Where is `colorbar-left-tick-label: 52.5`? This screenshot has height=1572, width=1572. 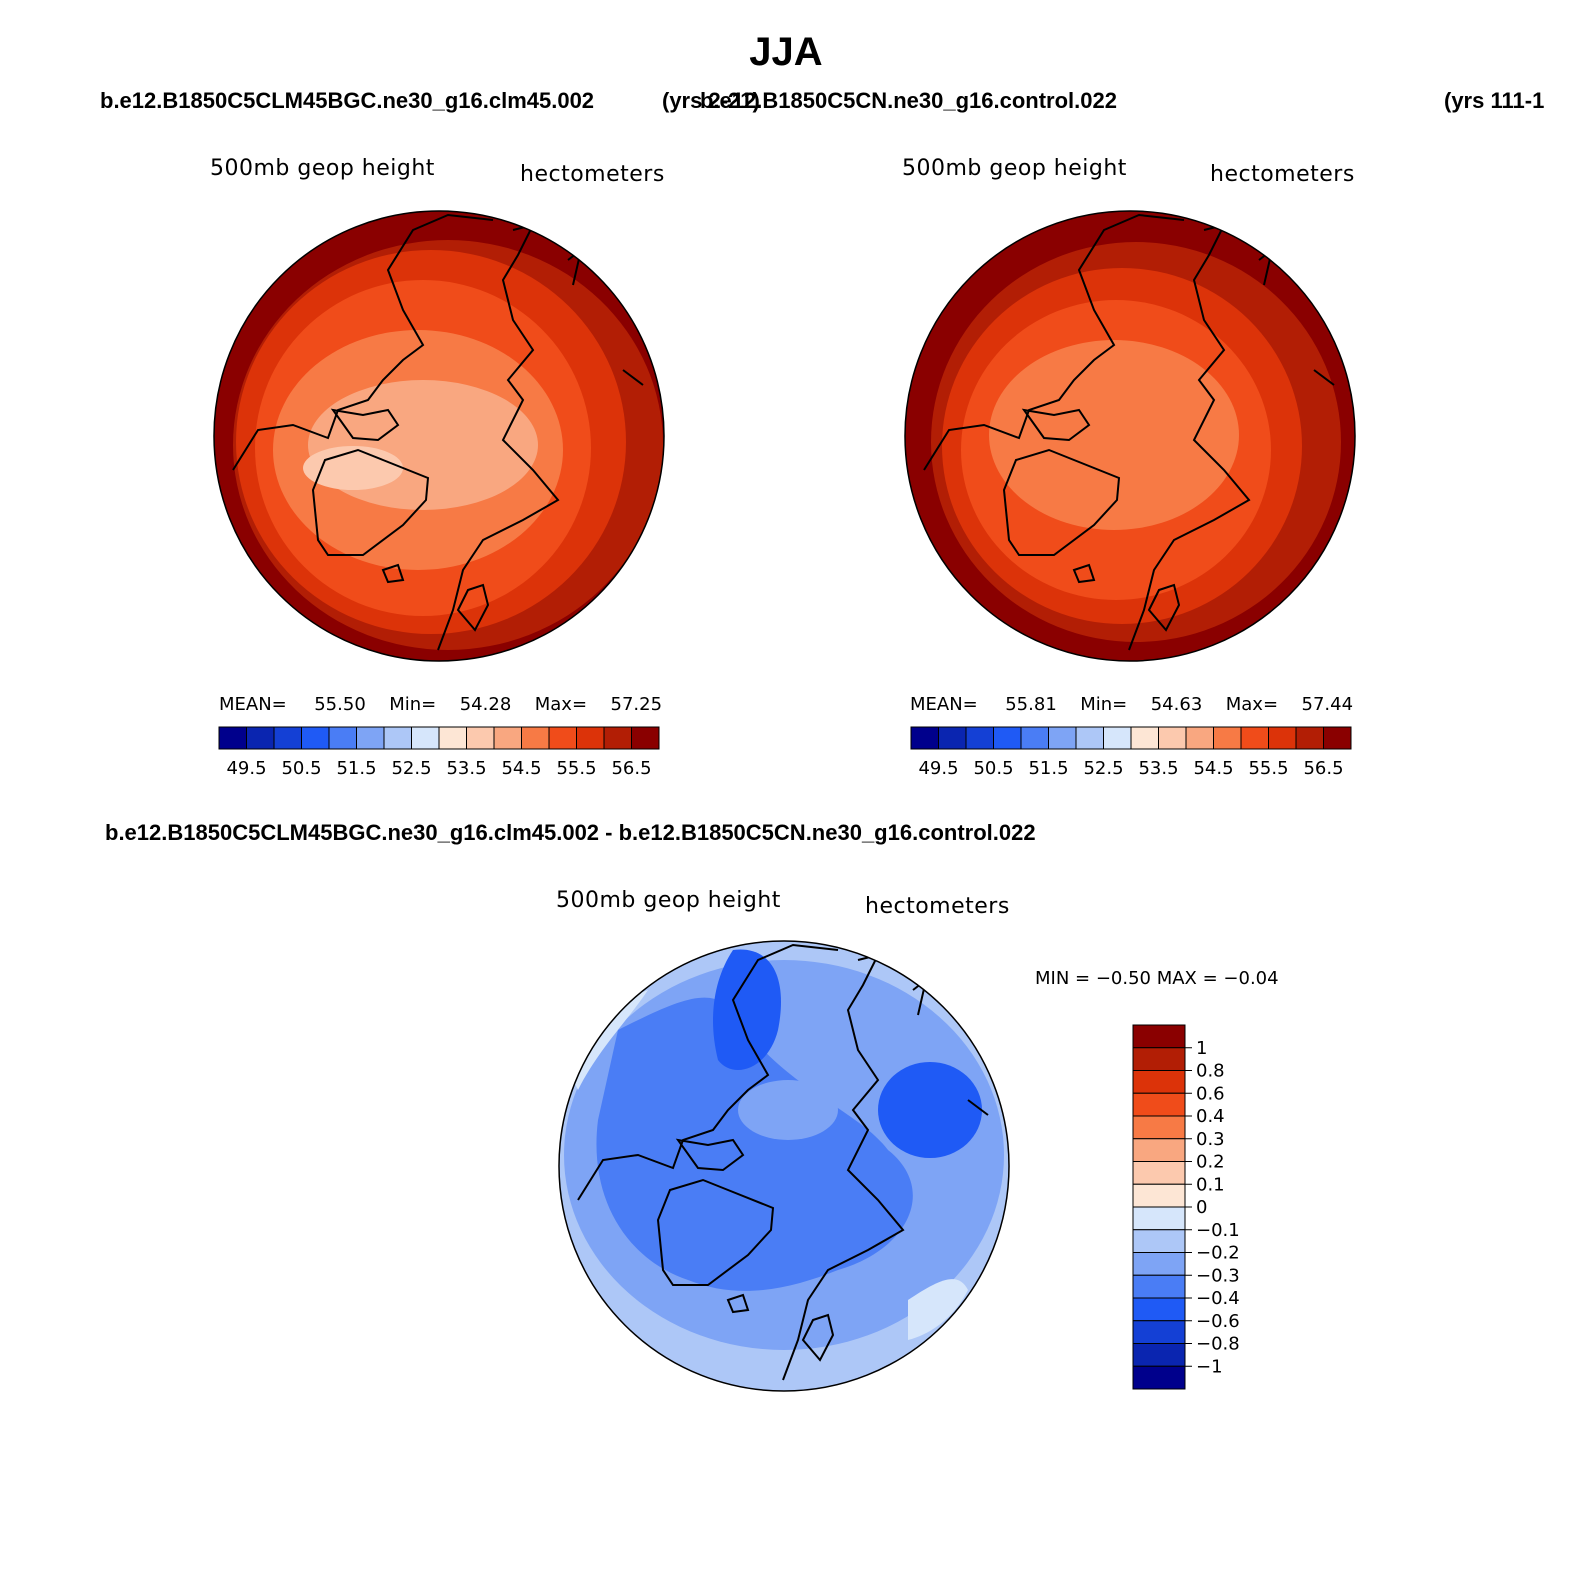
colorbar-left-tick-label: 52.5 is located at coordinates (411, 768).